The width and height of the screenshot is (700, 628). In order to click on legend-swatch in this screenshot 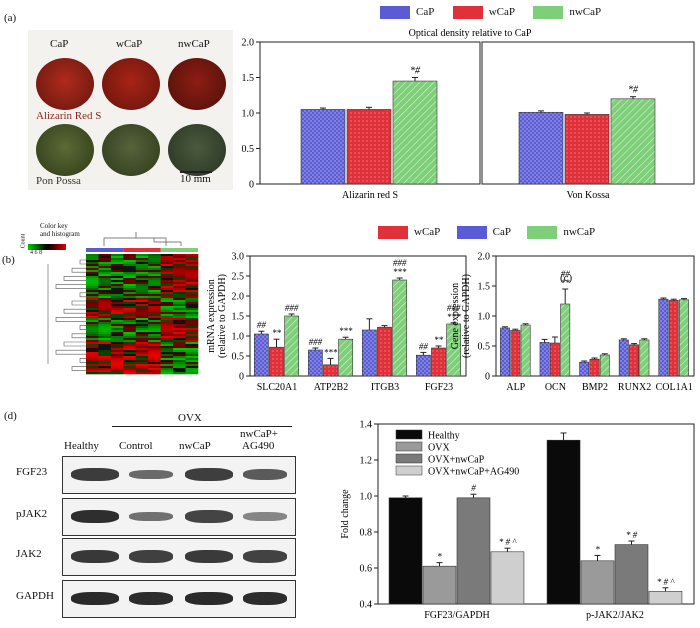, I will do `click(409, 434)`.